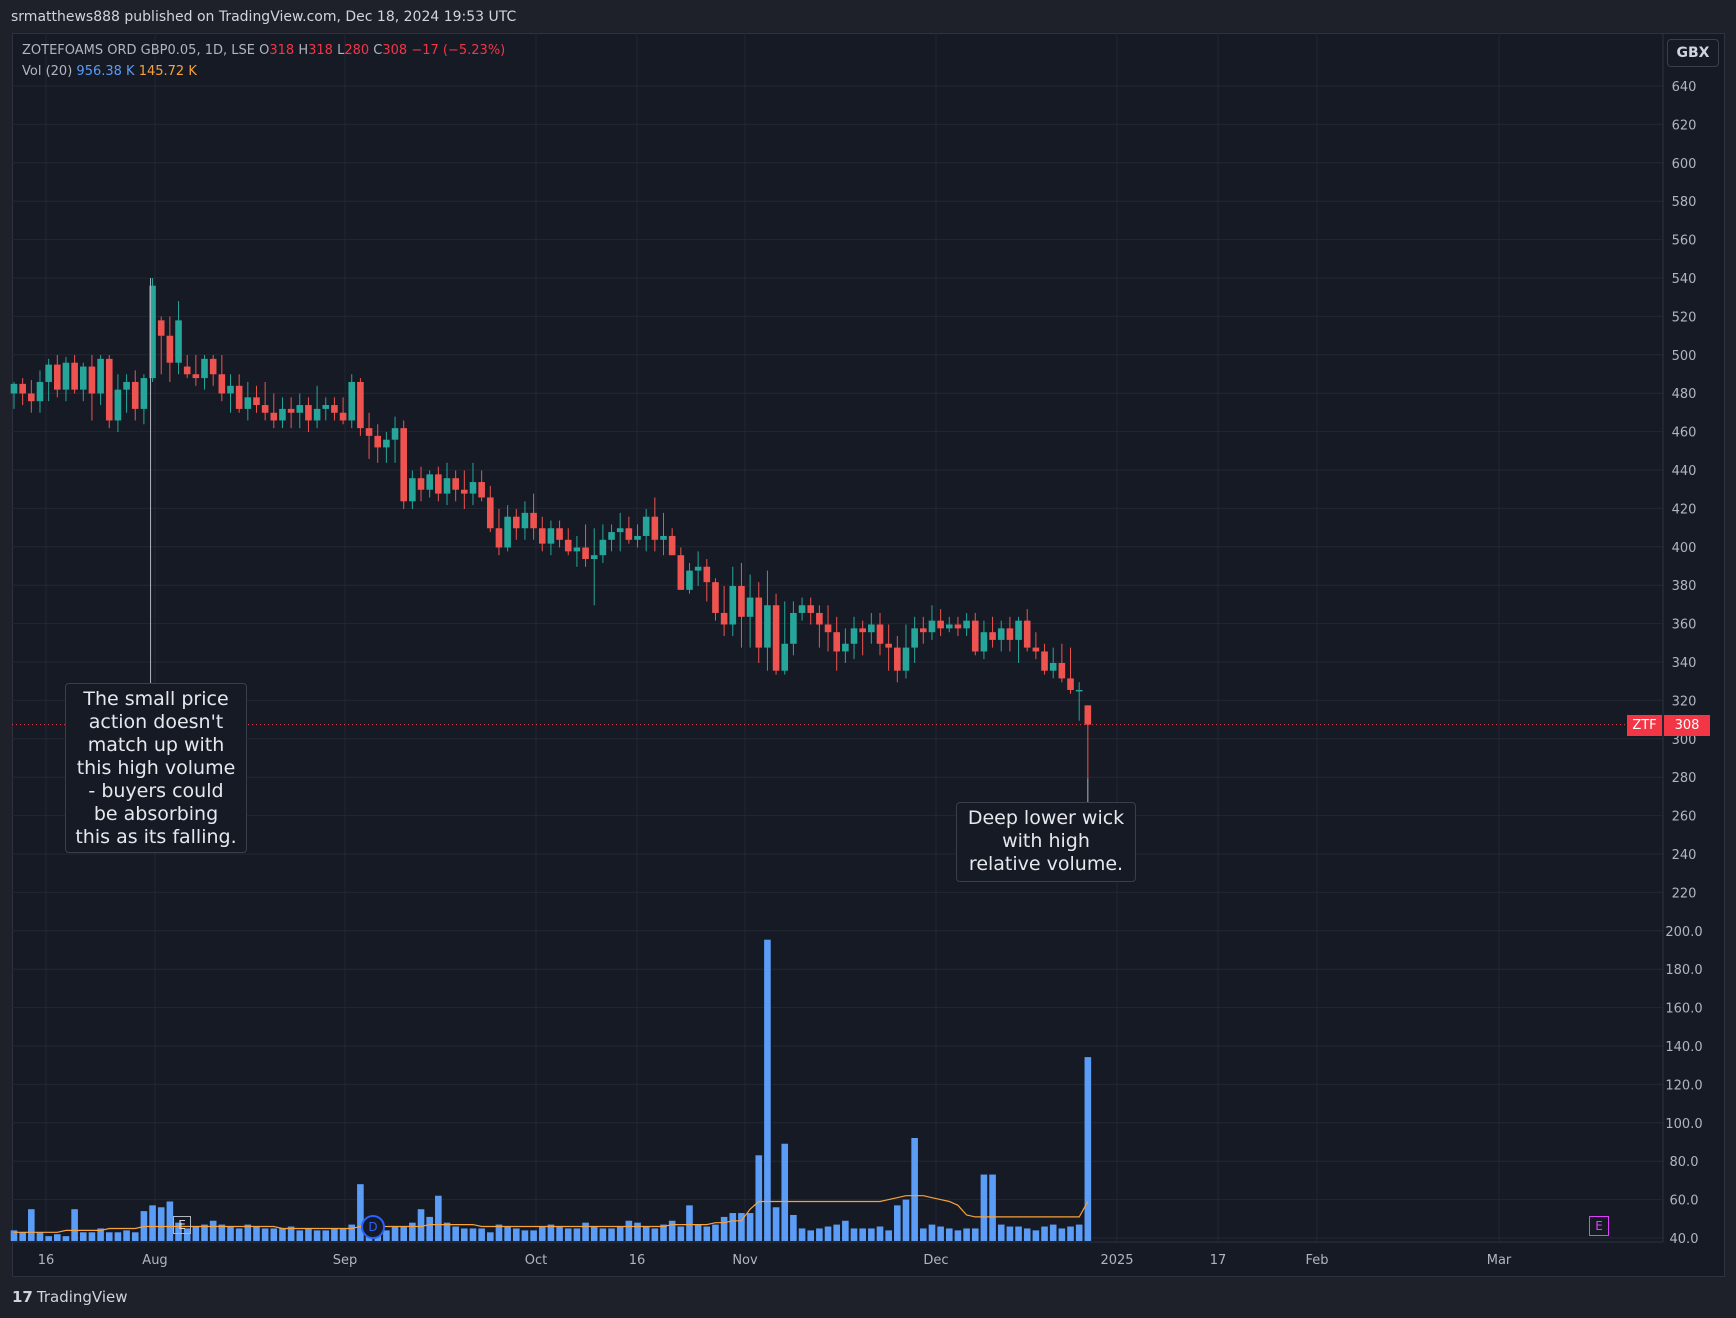  I want to click on earnings-marker: E, so click(182, 1225).